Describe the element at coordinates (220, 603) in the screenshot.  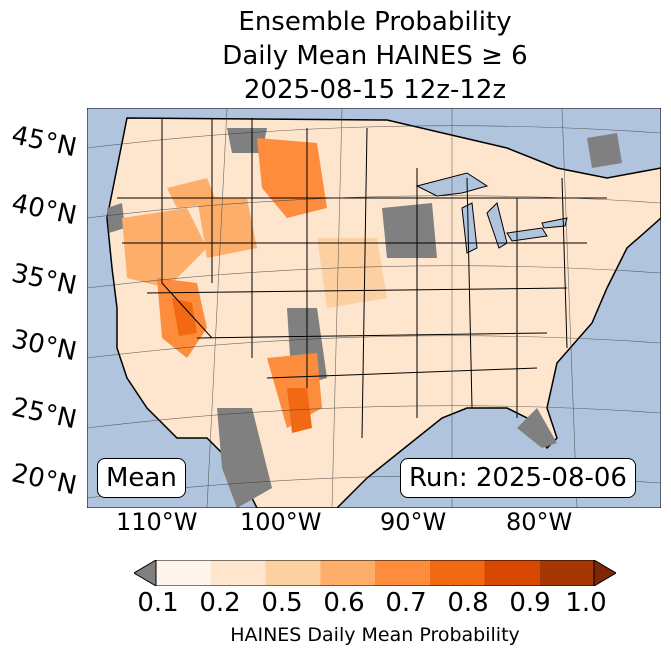
I see `colorbar-tick: 0.2` at that location.